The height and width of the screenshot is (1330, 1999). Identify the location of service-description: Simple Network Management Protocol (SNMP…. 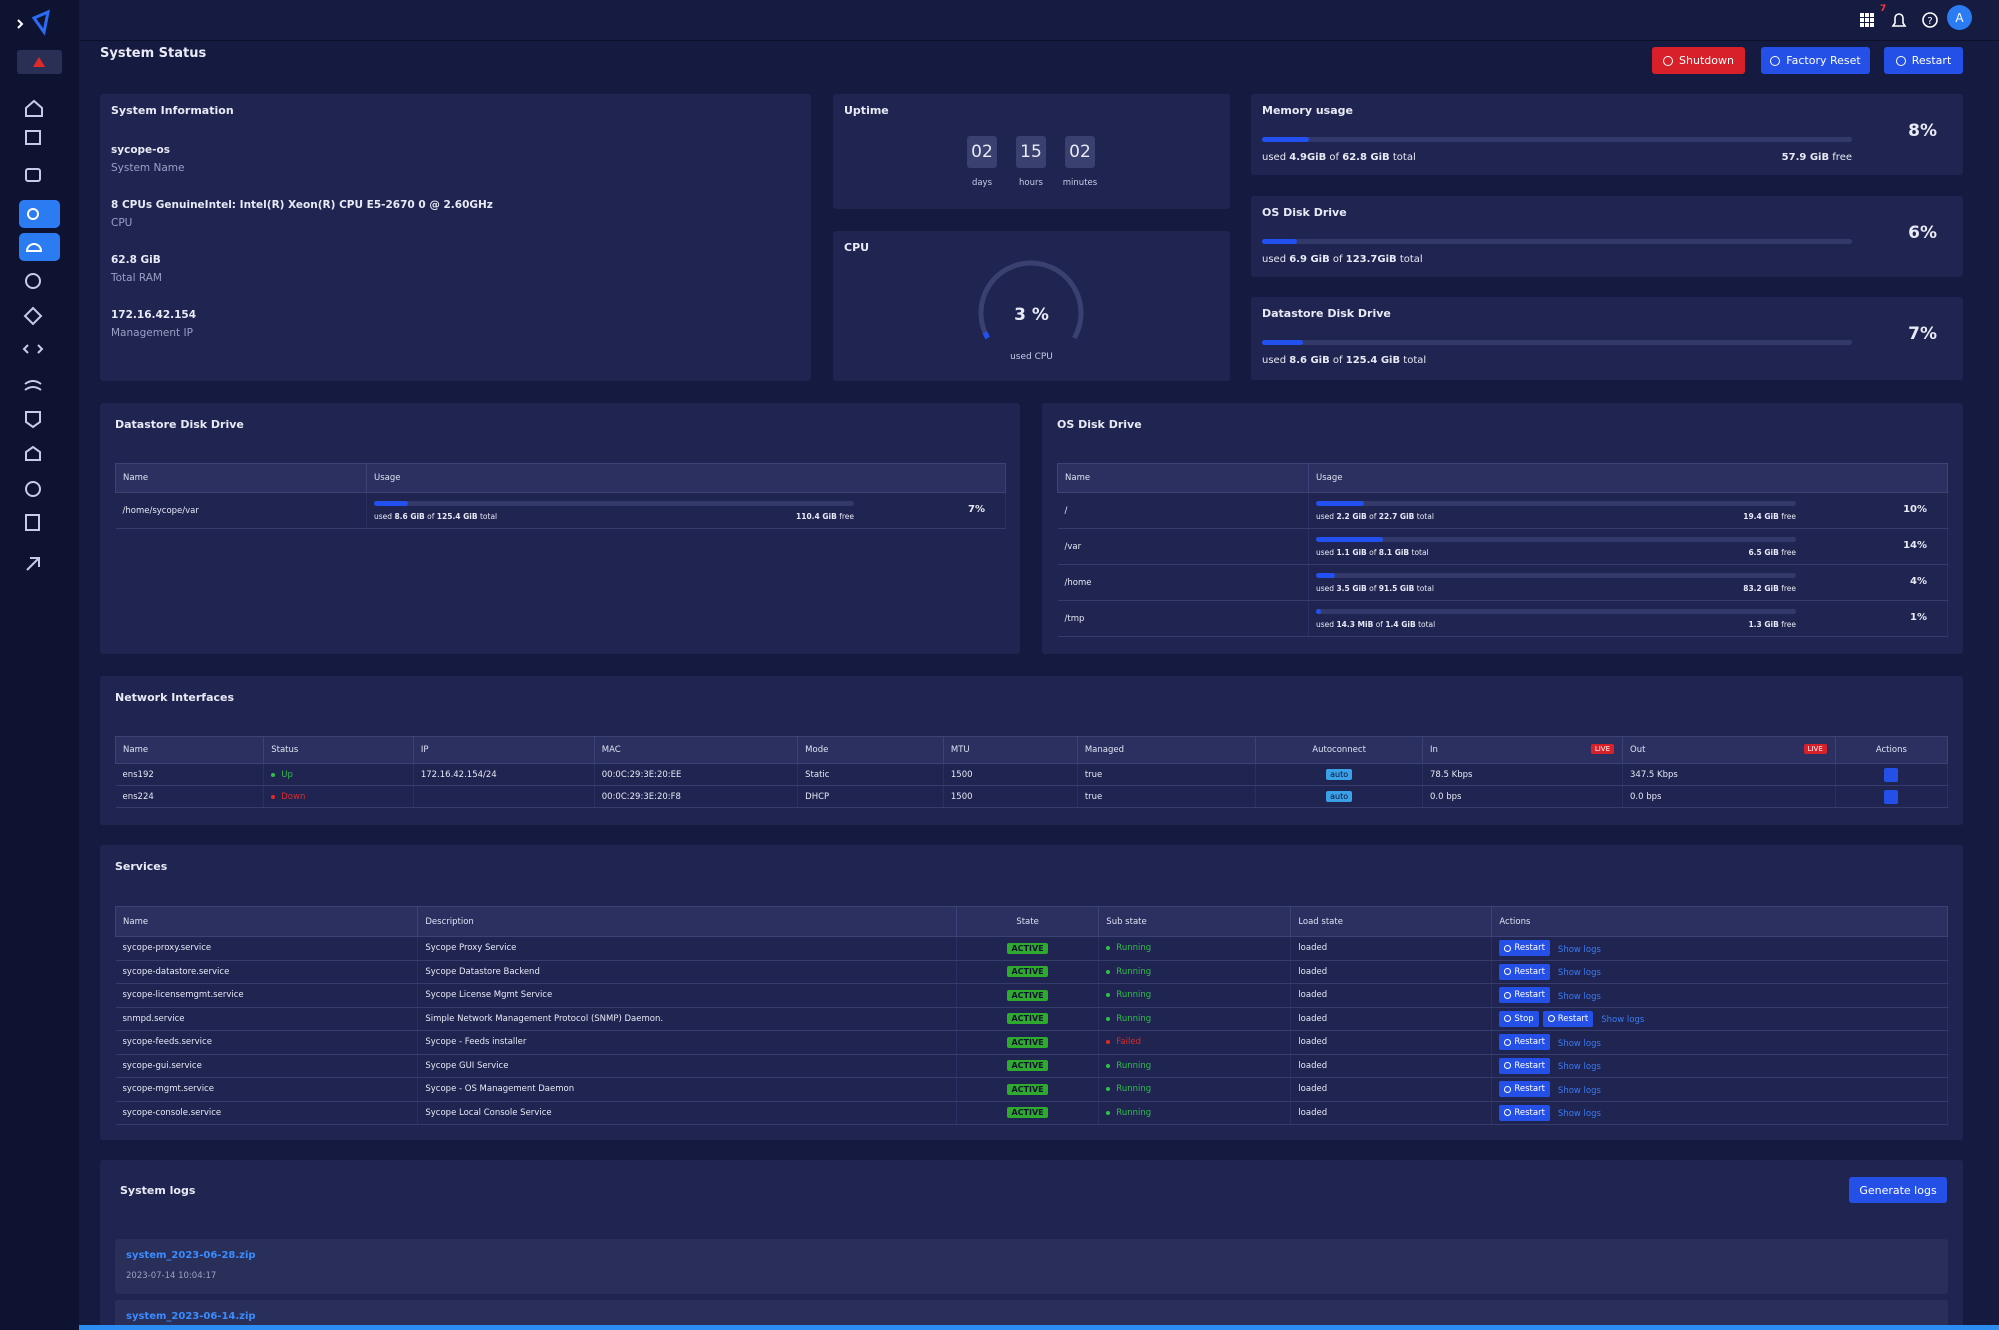
(687, 1019).